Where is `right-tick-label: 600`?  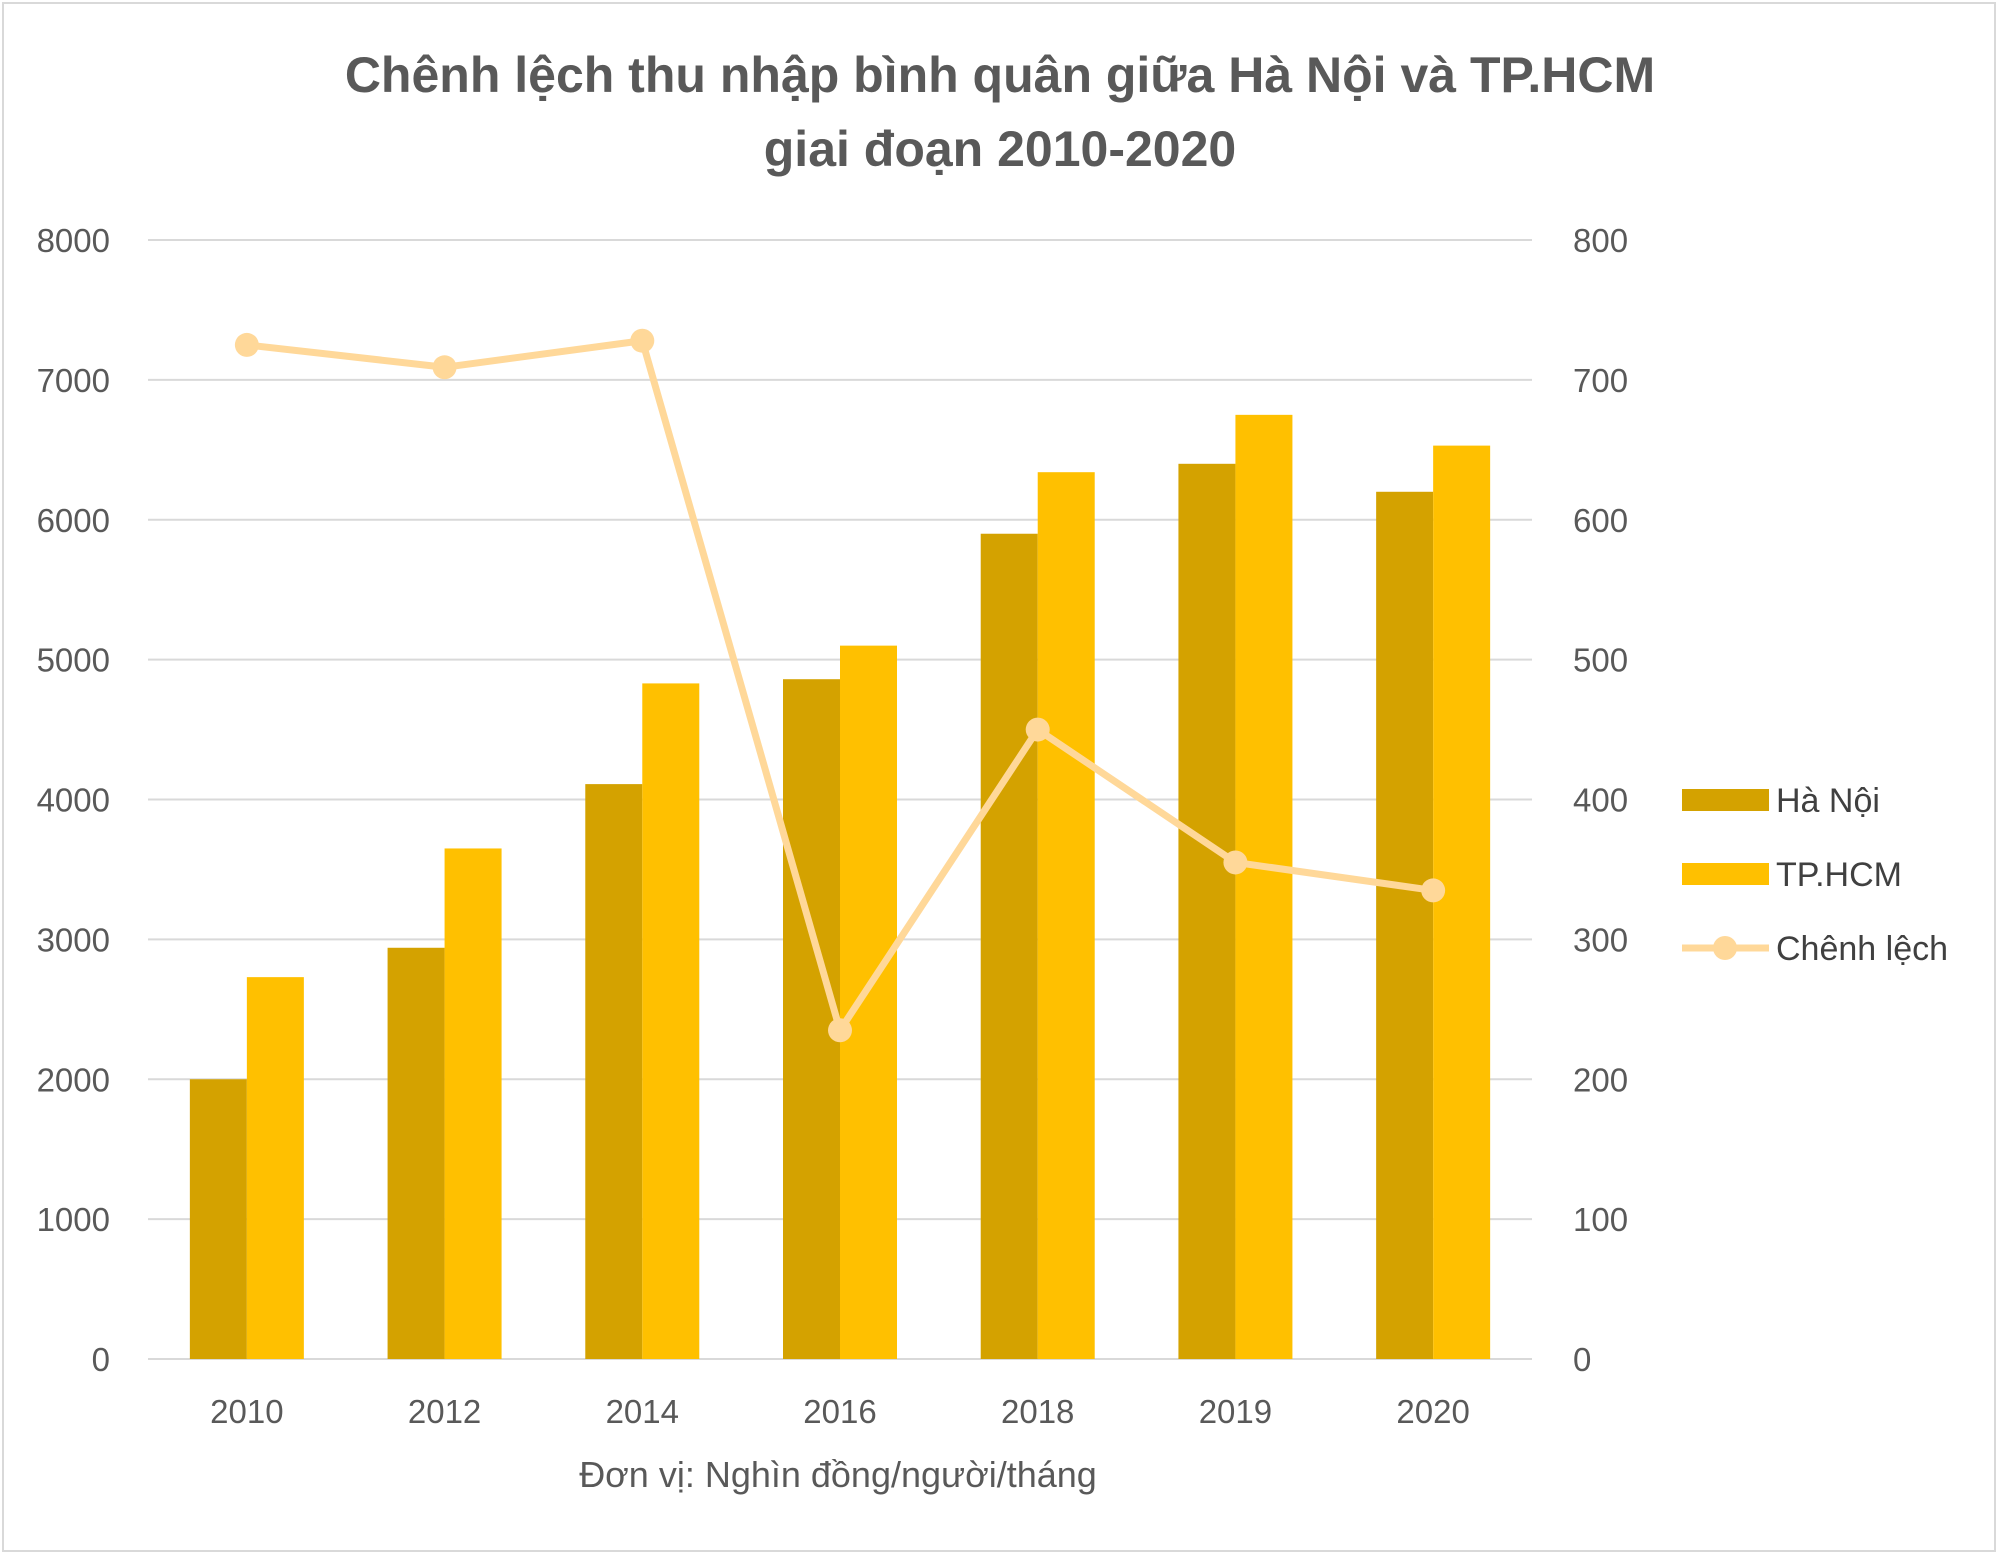
right-tick-label: 600 is located at coordinates (1600, 520).